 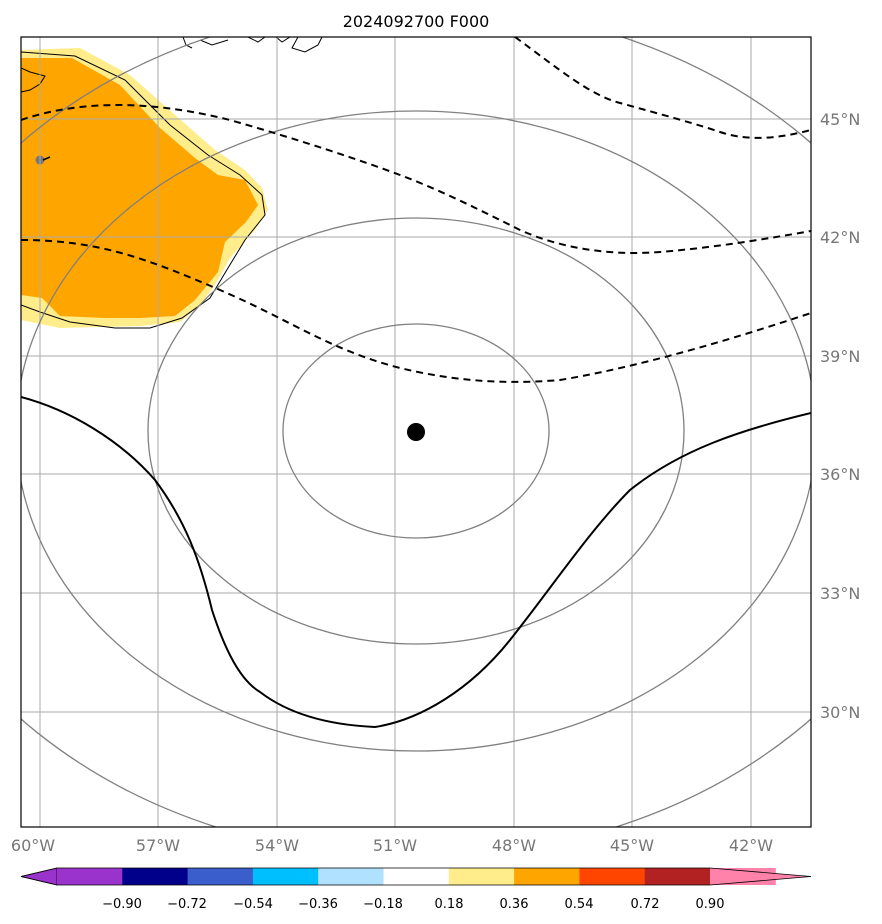 What do you see at coordinates (840, 356) in the screenshot?
I see `lat-tick-label: 39°N` at bounding box center [840, 356].